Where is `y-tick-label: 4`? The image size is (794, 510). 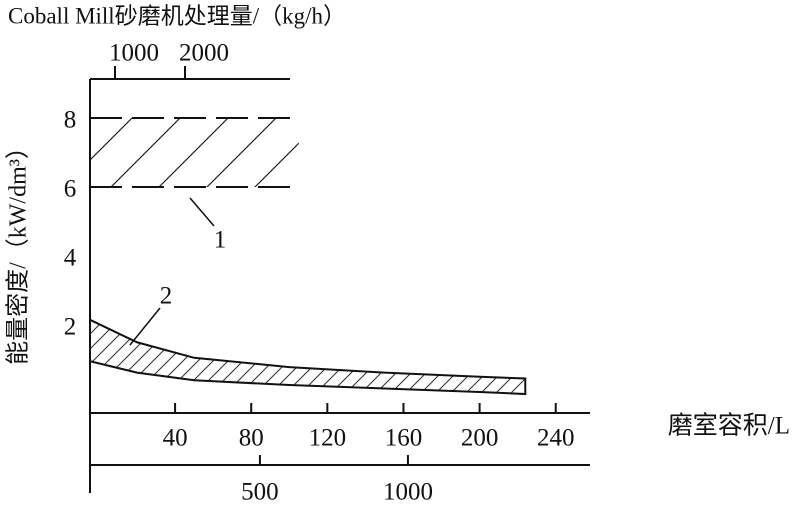 y-tick-label: 4 is located at coordinates (70, 258).